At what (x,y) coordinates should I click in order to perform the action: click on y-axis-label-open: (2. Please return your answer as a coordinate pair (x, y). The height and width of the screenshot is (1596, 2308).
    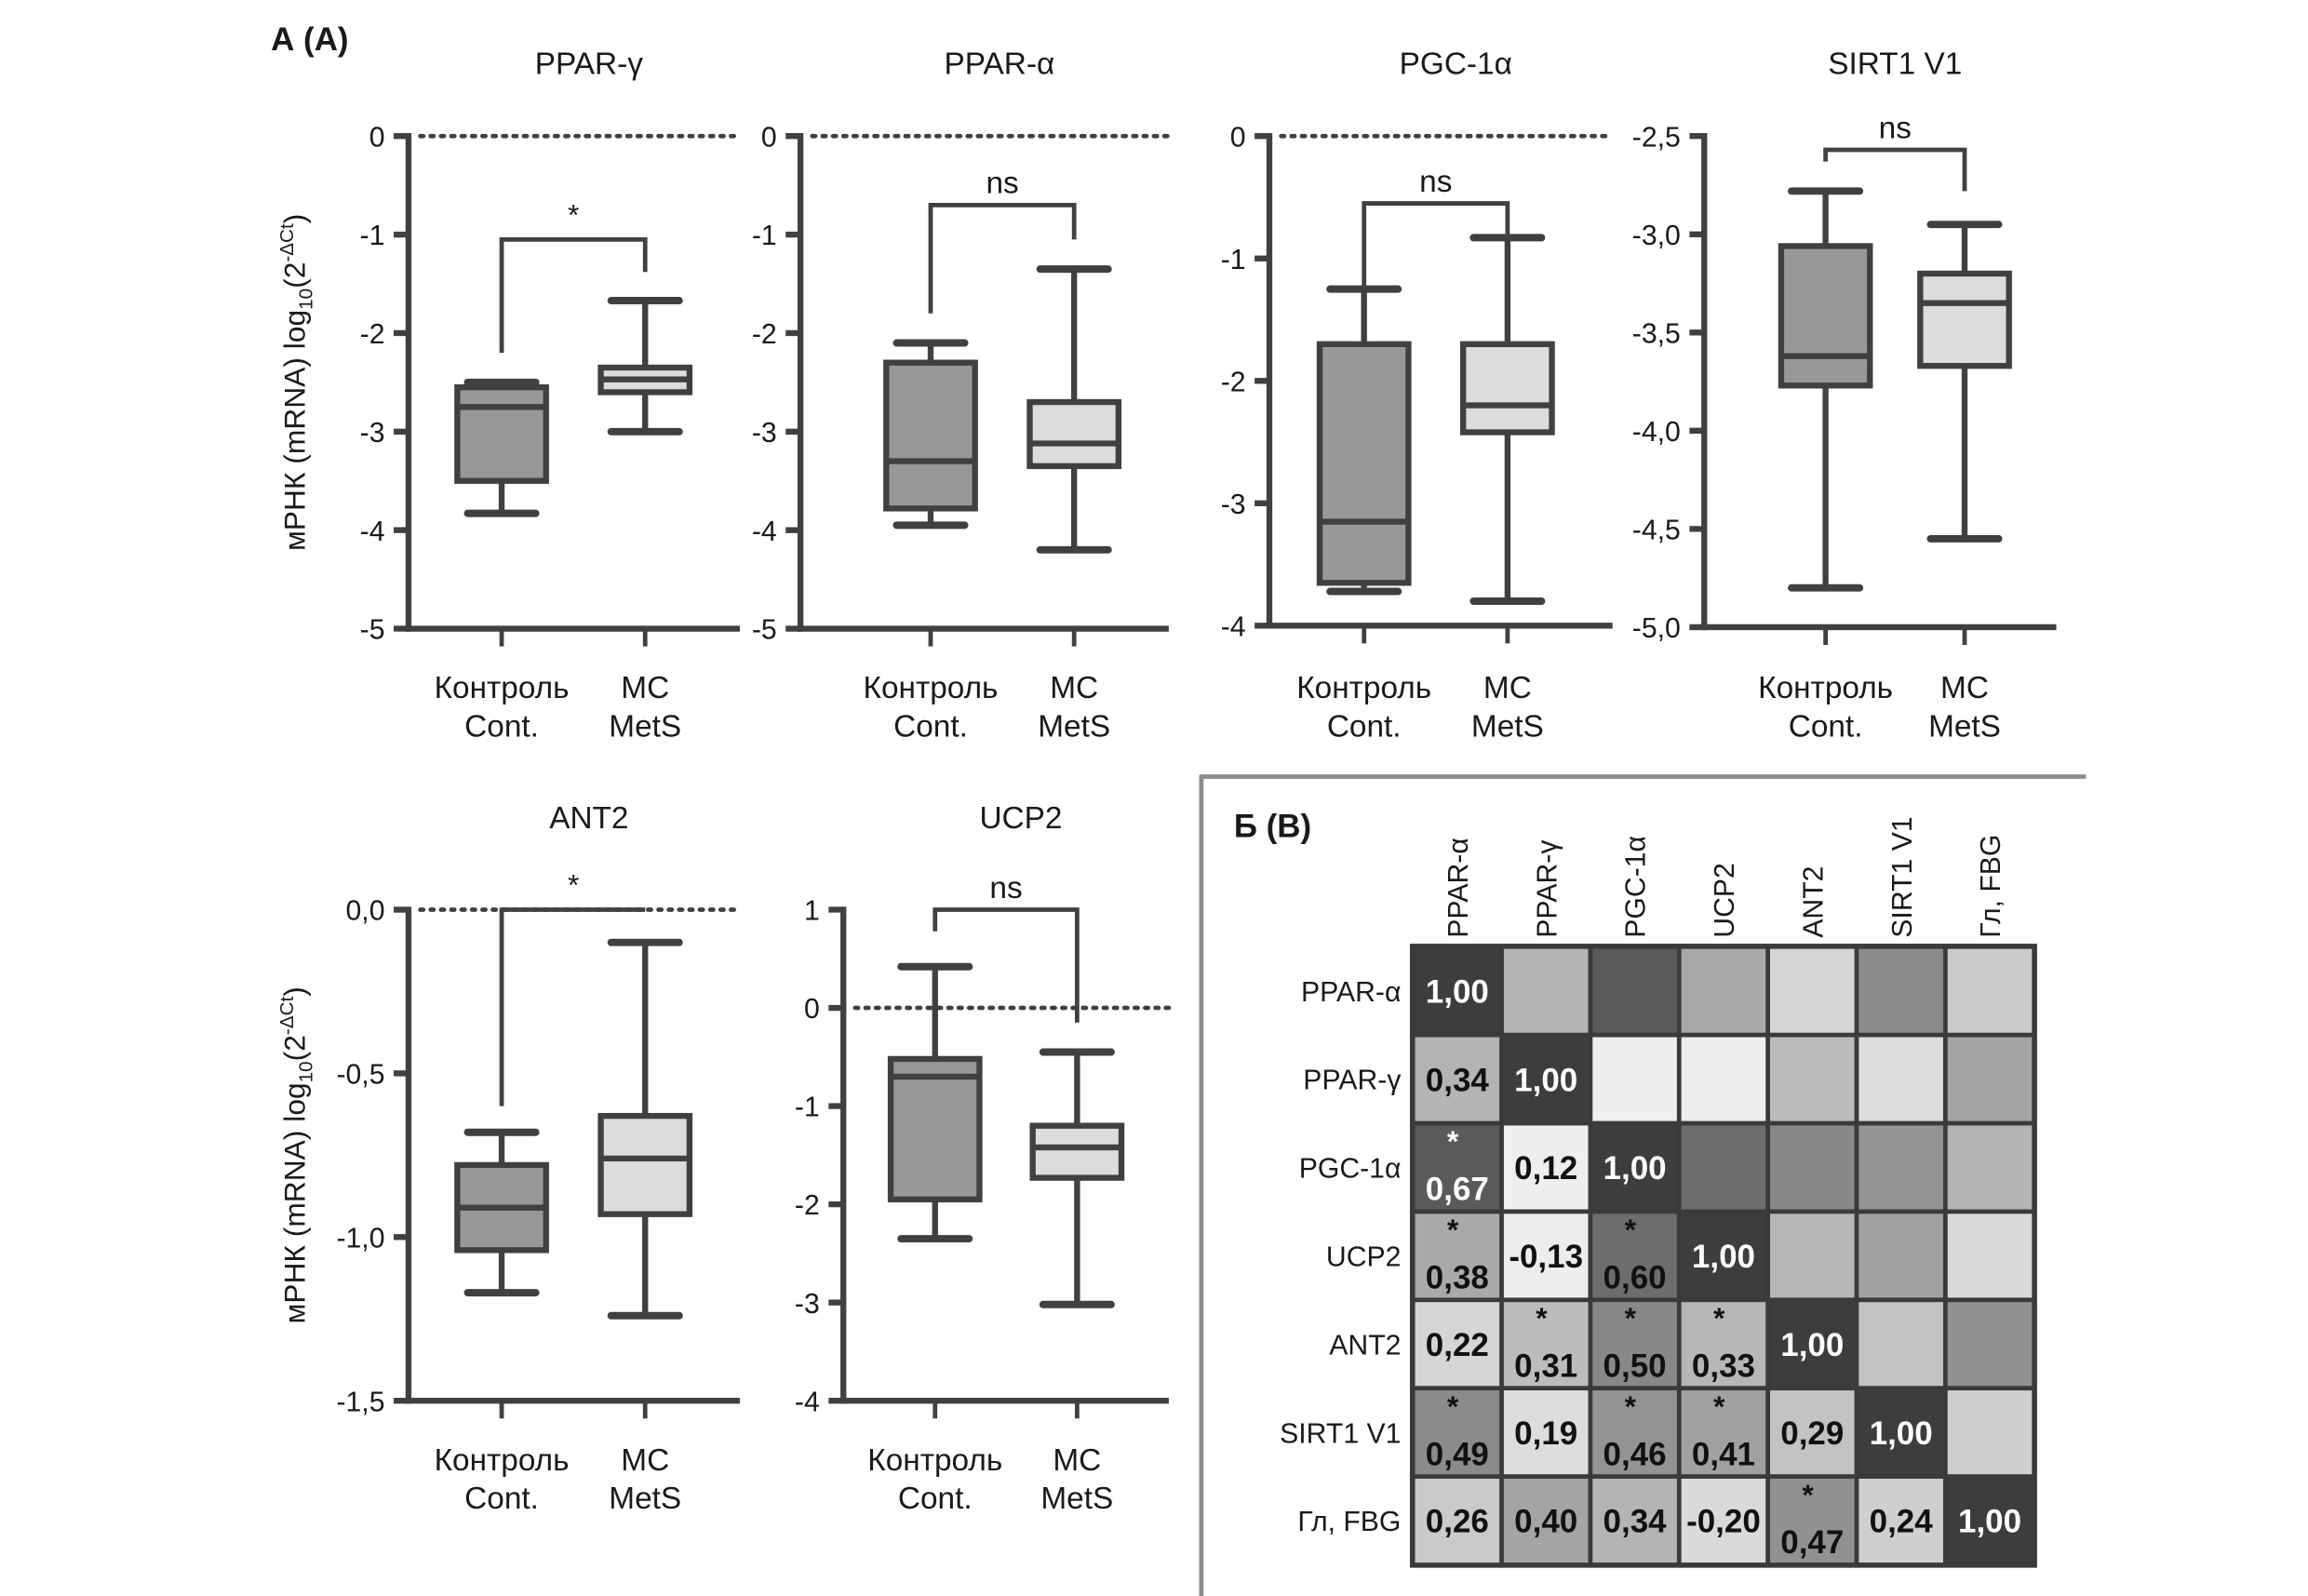
    Looking at the image, I should click on (295, 275).